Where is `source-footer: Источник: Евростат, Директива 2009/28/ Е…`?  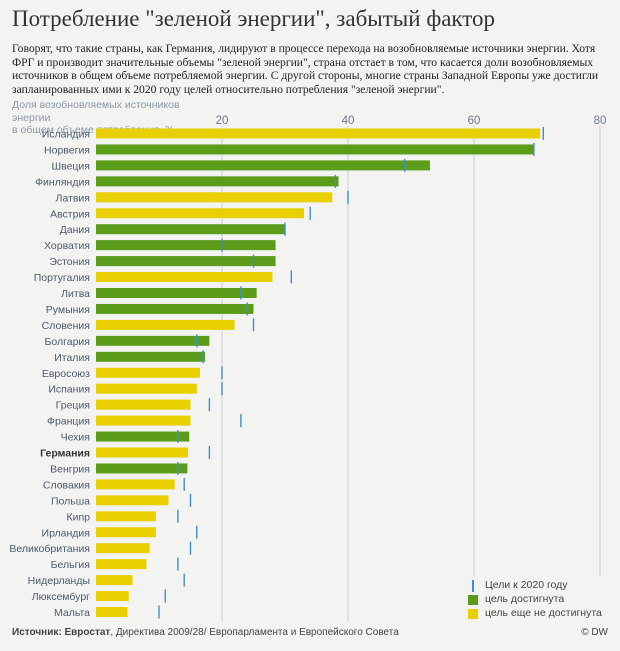
source-footer: Источник: Евростат, Директива 2009/28/ Е… is located at coordinates (310, 632).